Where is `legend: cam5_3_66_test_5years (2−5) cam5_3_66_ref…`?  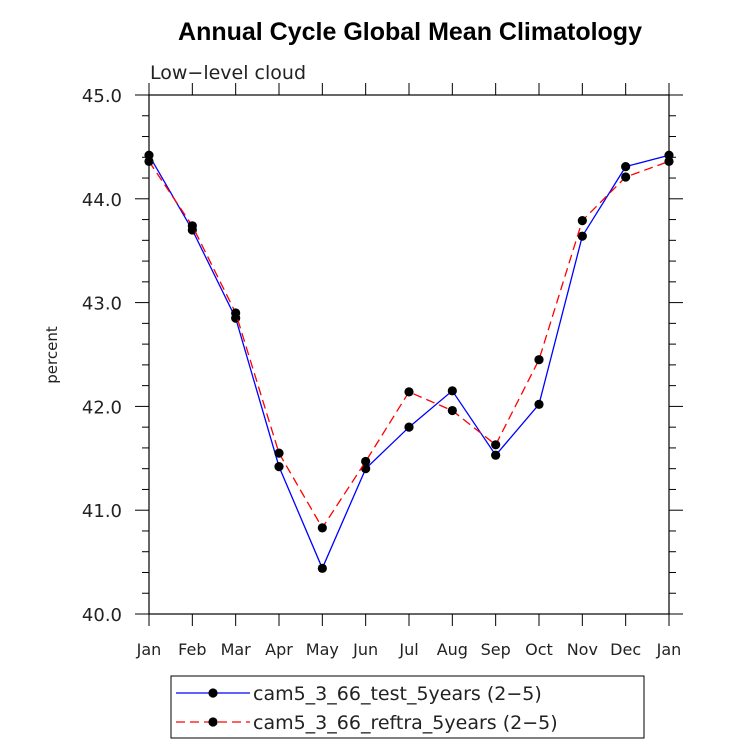 legend: cam5_3_66_test_5years (2−5) cam5_3_66_ref… is located at coordinates (407, 707).